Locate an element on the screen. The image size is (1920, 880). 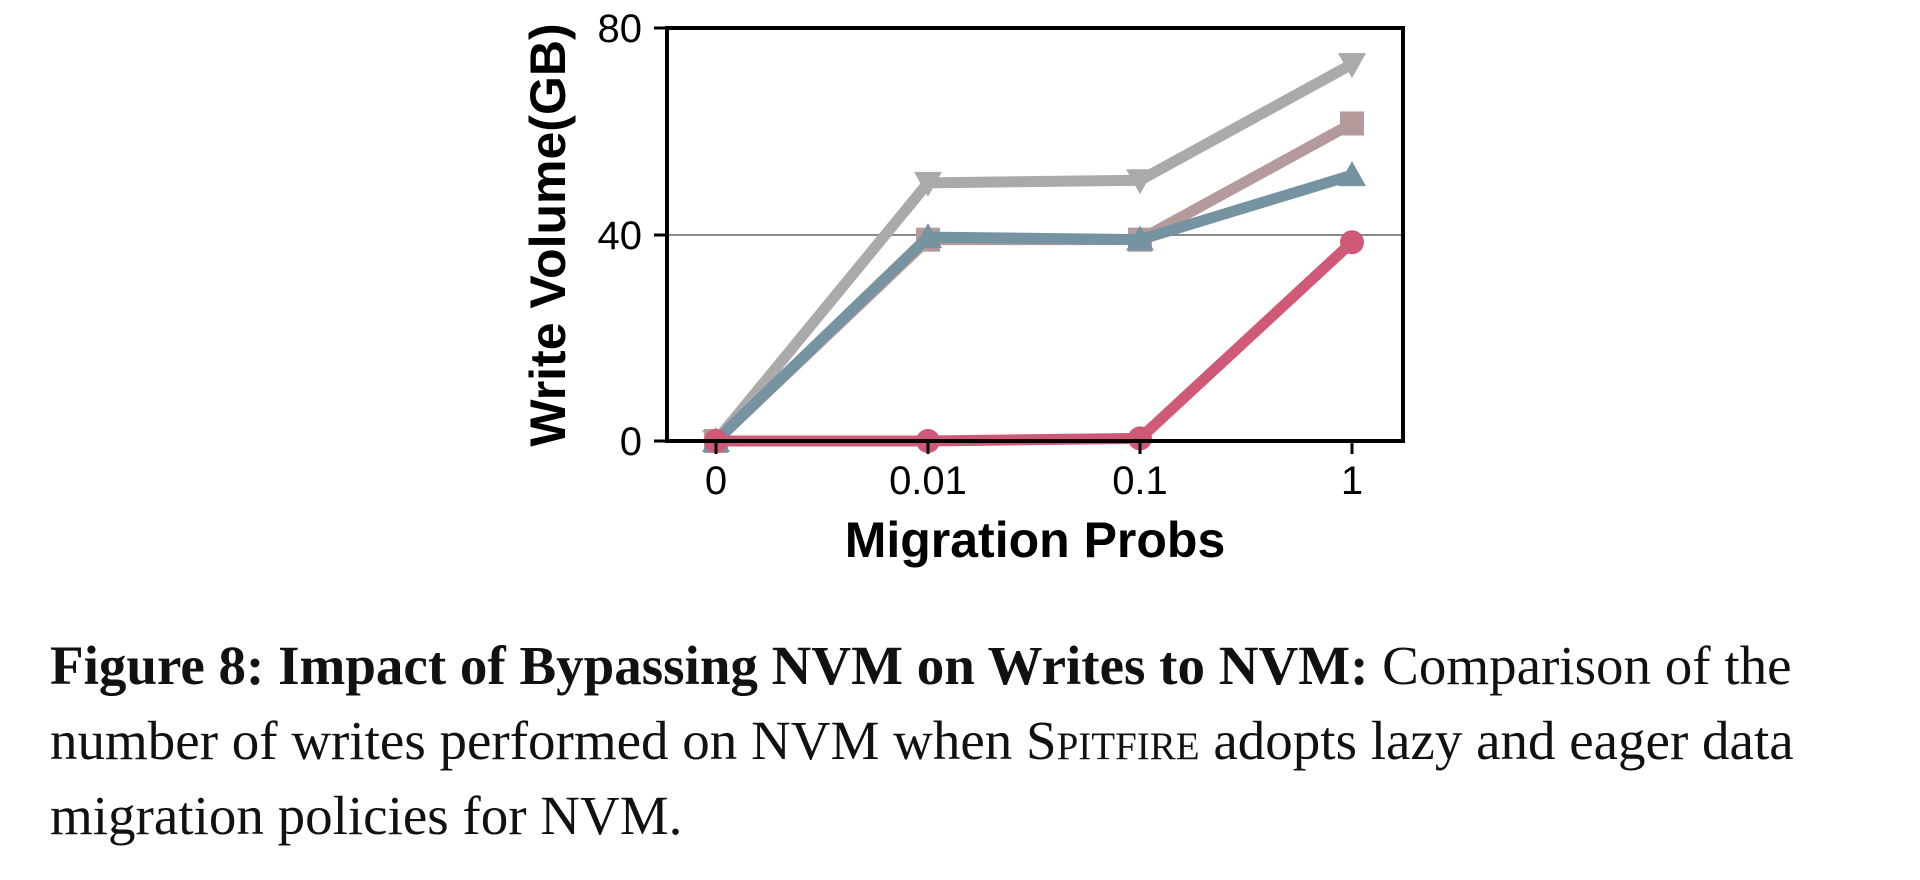
series-square is located at coordinates (1034, 282).